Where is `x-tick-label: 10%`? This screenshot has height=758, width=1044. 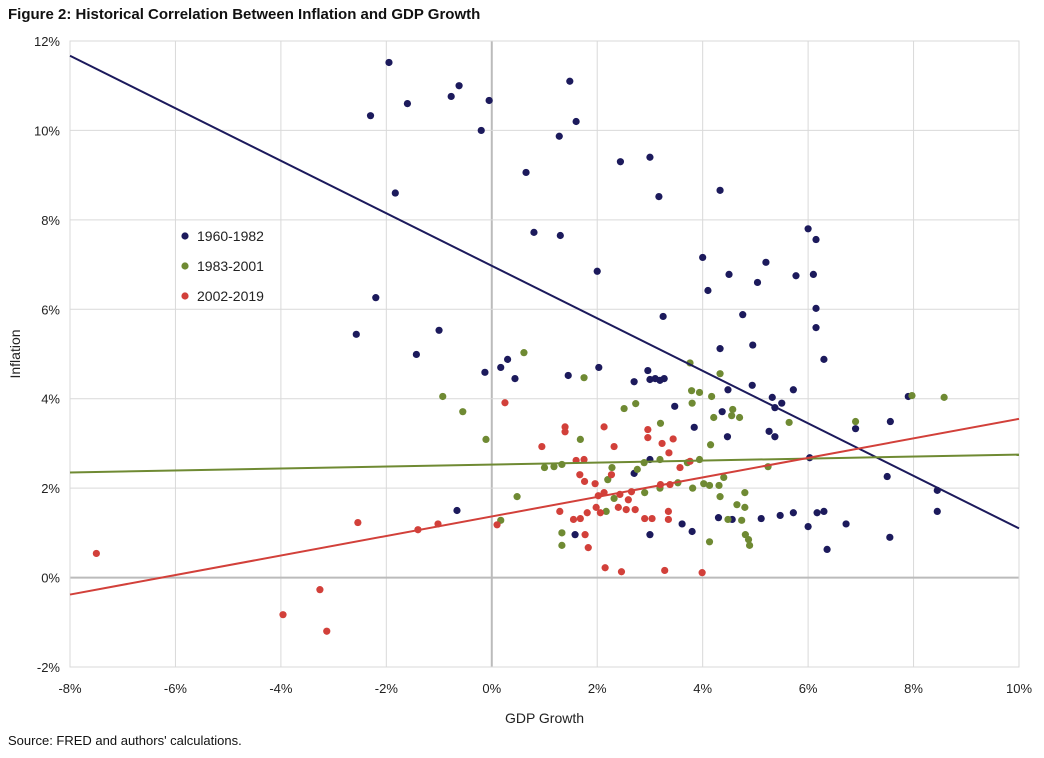
x-tick-label: 10% is located at coordinates (1019, 688).